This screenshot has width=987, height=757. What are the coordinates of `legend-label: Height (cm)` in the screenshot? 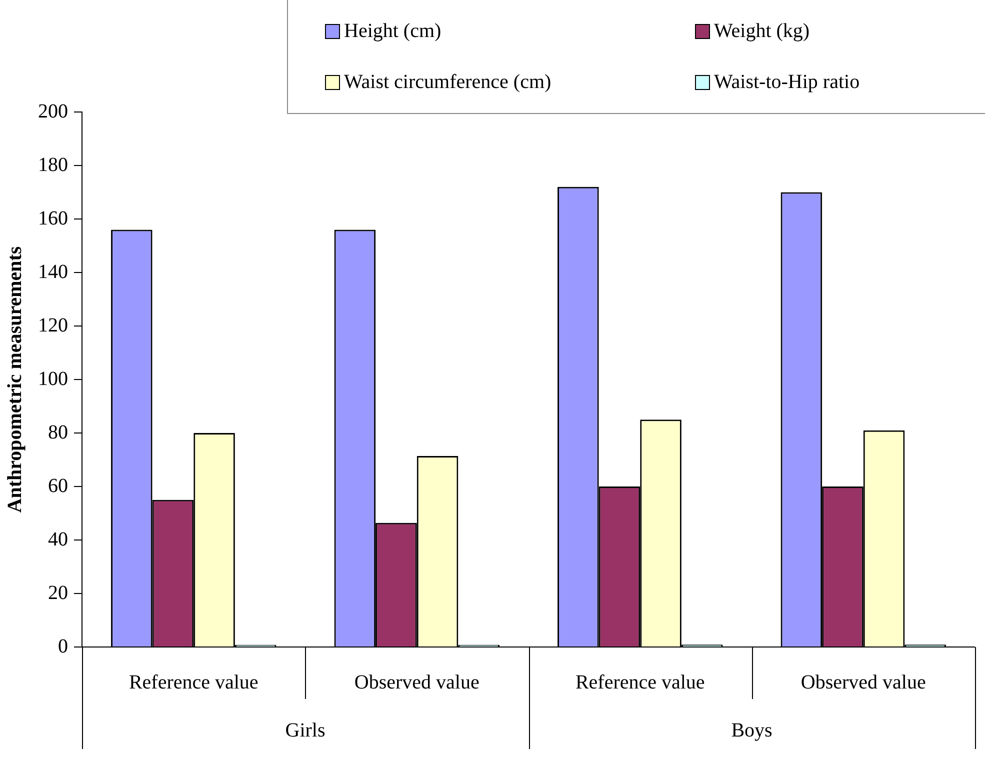 It's located at (393, 31).